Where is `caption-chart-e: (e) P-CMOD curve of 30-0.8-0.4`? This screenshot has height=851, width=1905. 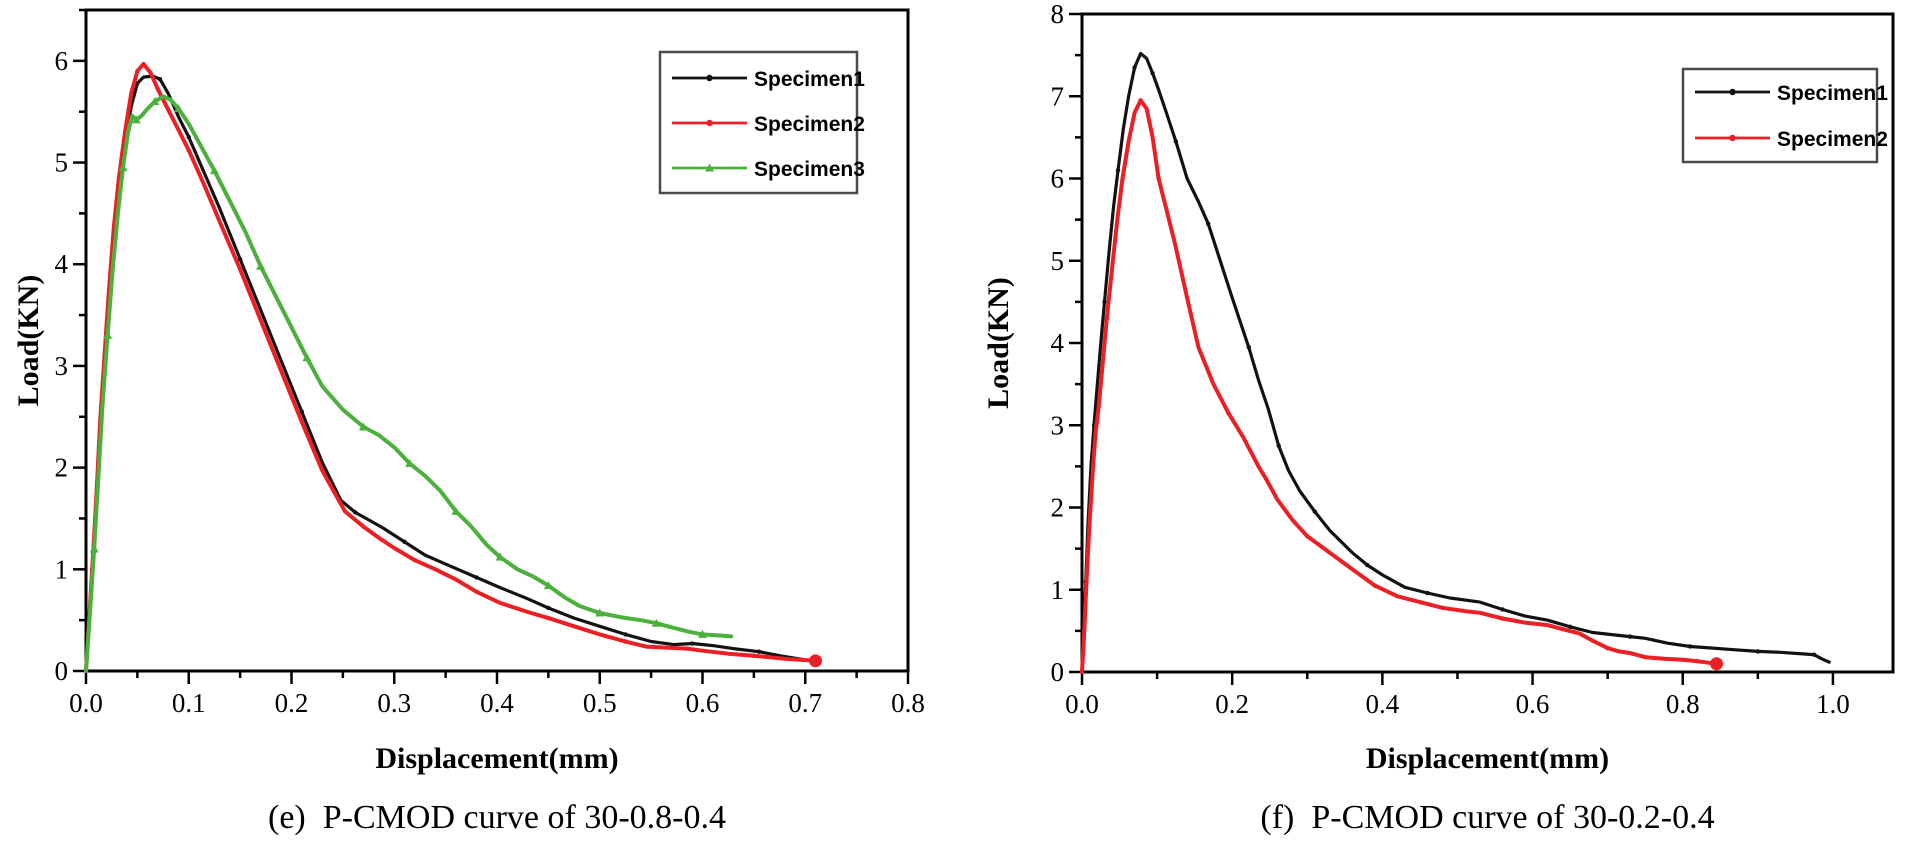 caption-chart-e: (e) P-CMOD curve of 30-0.8-0.4 is located at coordinates (497, 817).